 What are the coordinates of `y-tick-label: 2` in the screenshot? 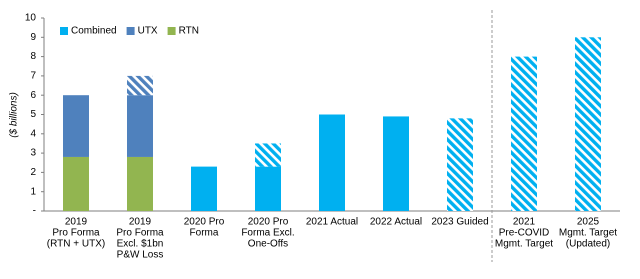 It's located at (33, 172).